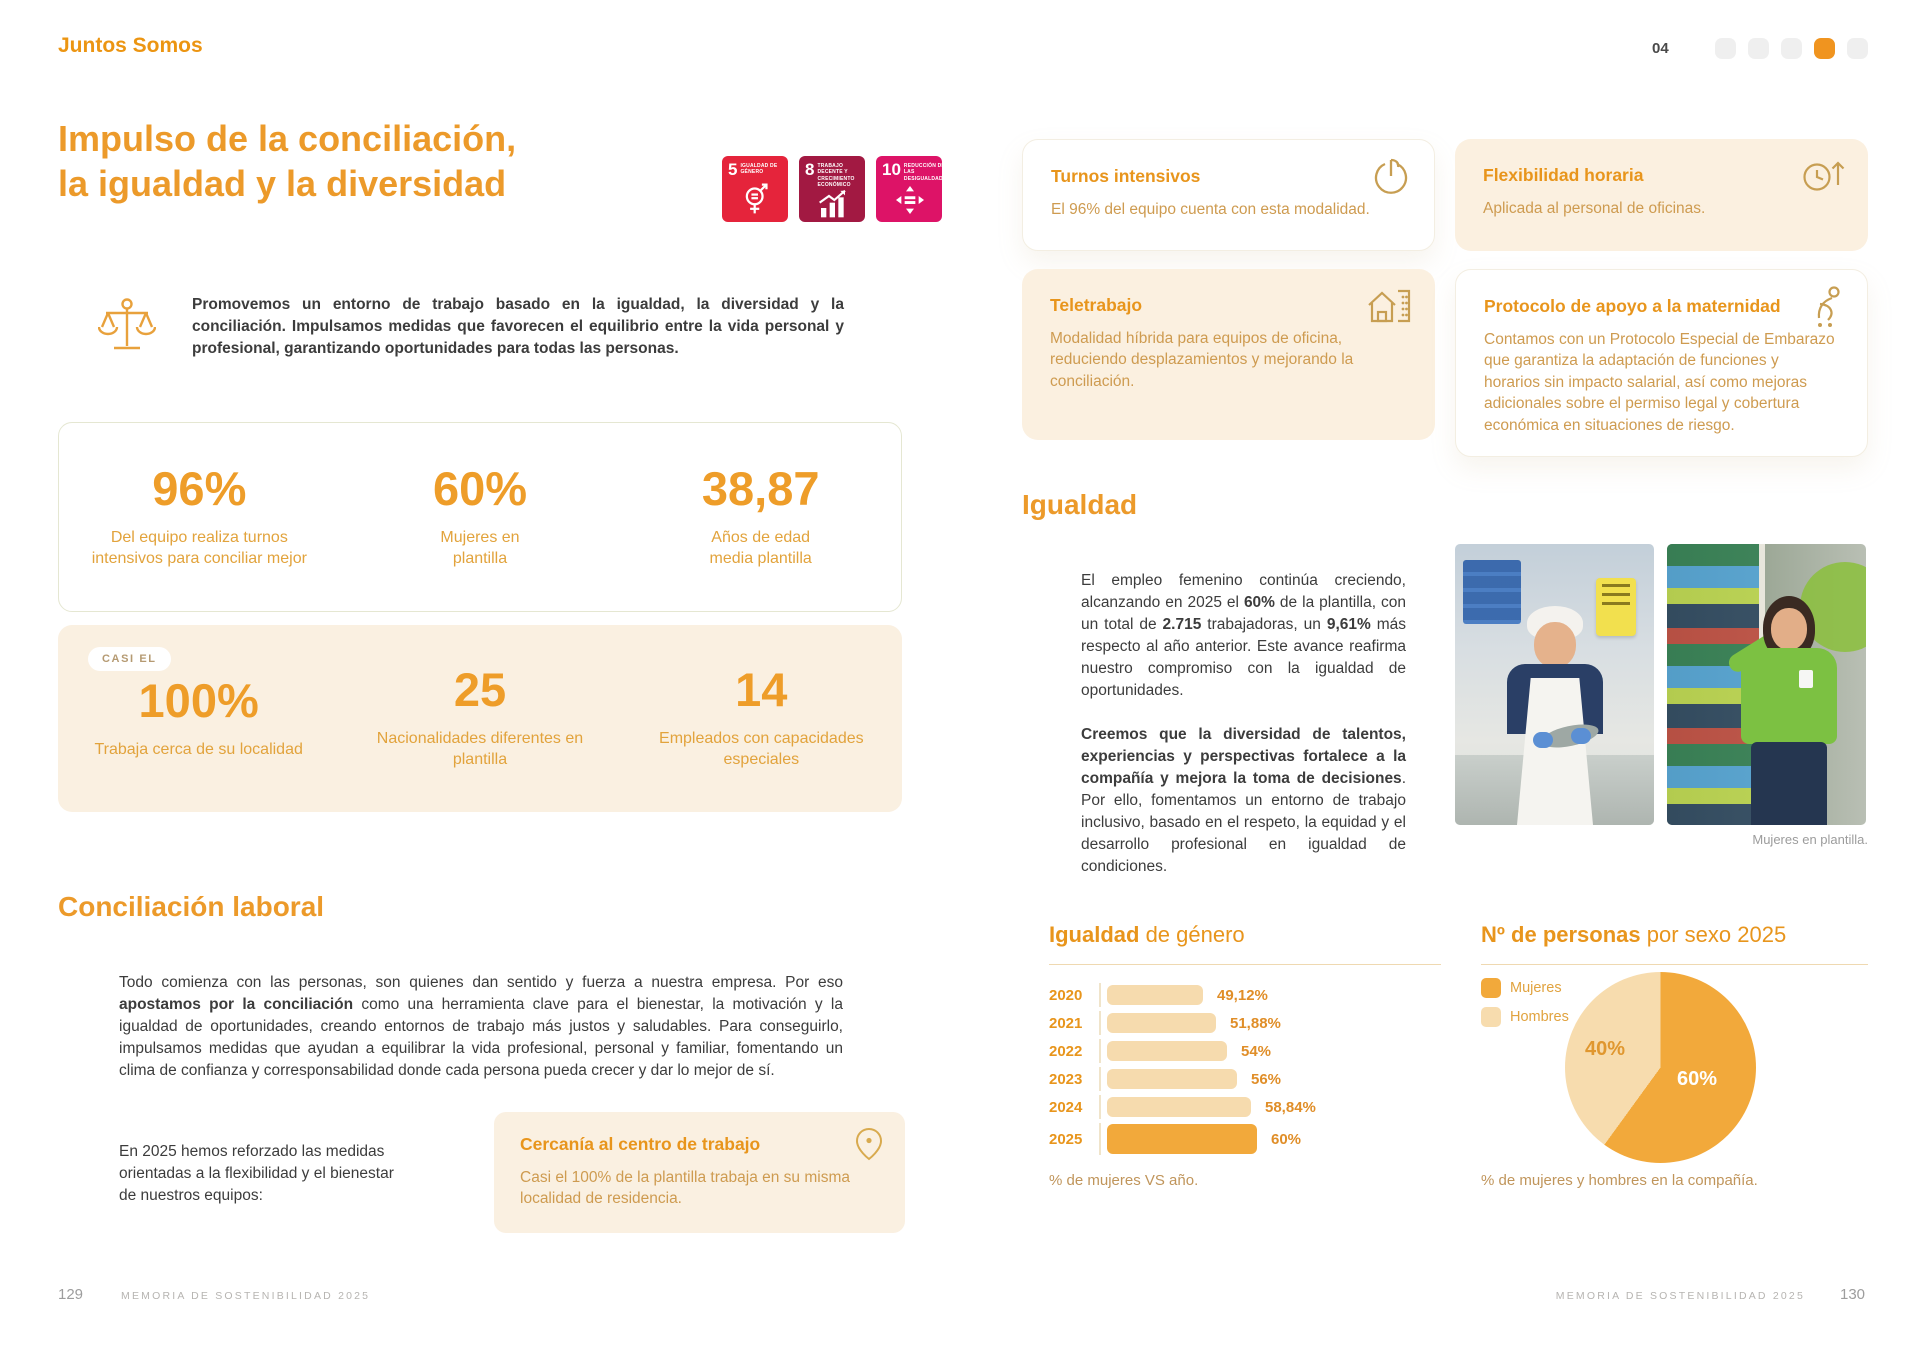 The width and height of the screenshot is (1920, 1357). Describe the element at coordinates (1259, 602) in the screenshot. I see `text-segment-bold: 60%` at that location.